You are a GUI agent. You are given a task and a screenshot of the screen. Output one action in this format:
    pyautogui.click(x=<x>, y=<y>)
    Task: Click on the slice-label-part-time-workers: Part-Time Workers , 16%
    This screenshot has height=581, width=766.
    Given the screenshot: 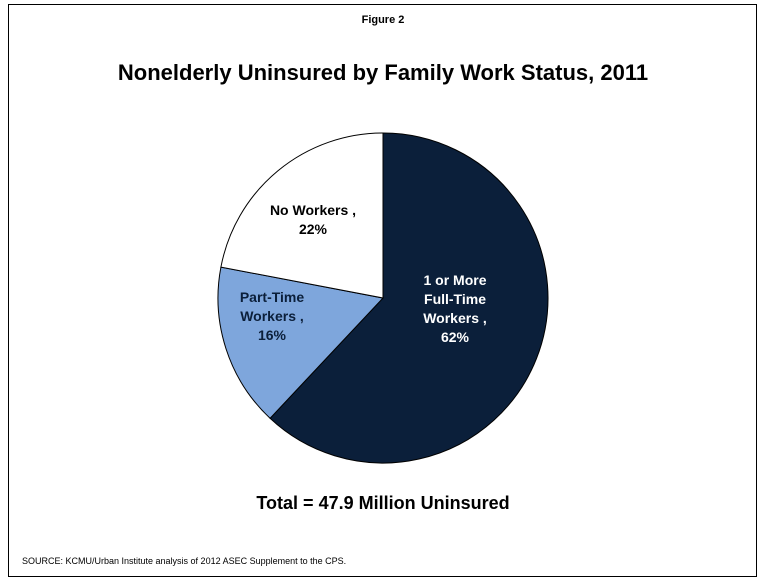 What is the action you would take?
    pyautogui.click(x=272, y=316)
    